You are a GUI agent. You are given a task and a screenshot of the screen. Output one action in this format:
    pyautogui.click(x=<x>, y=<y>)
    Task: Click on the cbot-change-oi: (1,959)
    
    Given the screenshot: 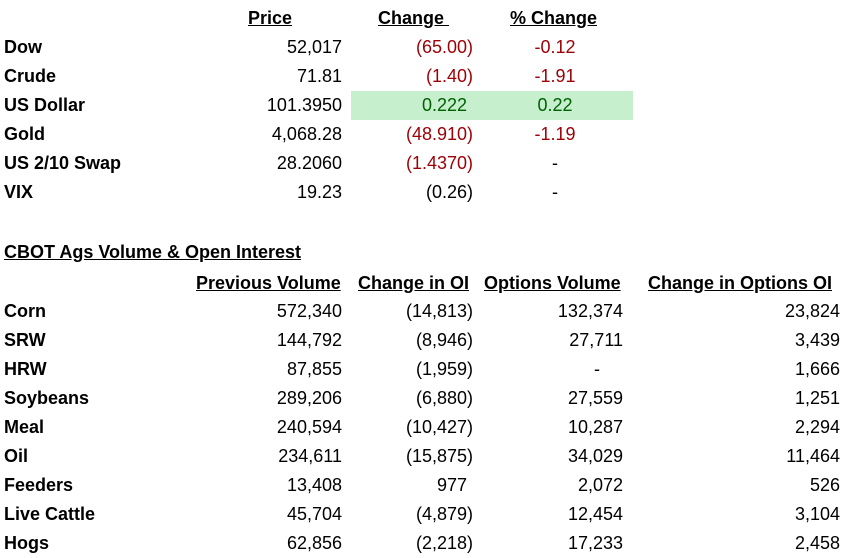 What is the action you would take?
    pyautogui.click(x=444, y=369)
    